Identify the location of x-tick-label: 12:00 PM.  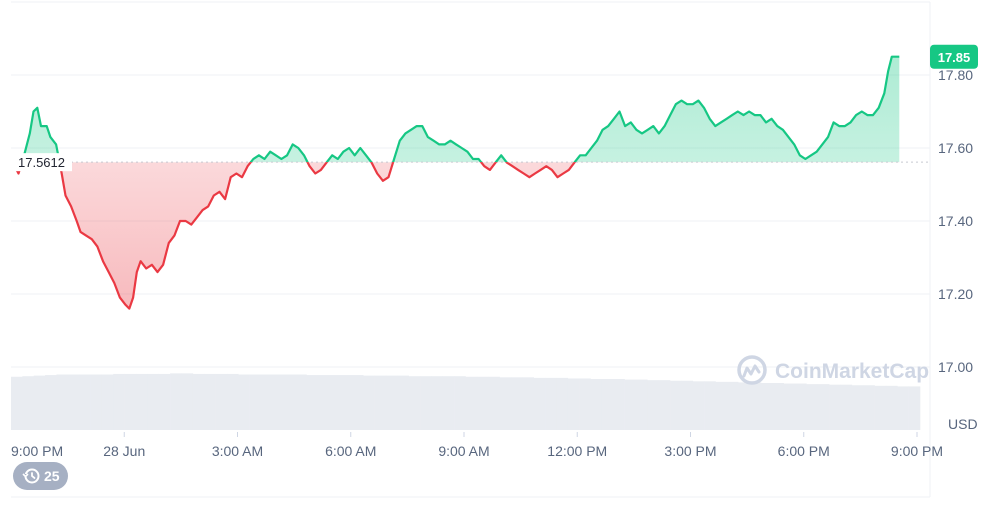
(577, 451).